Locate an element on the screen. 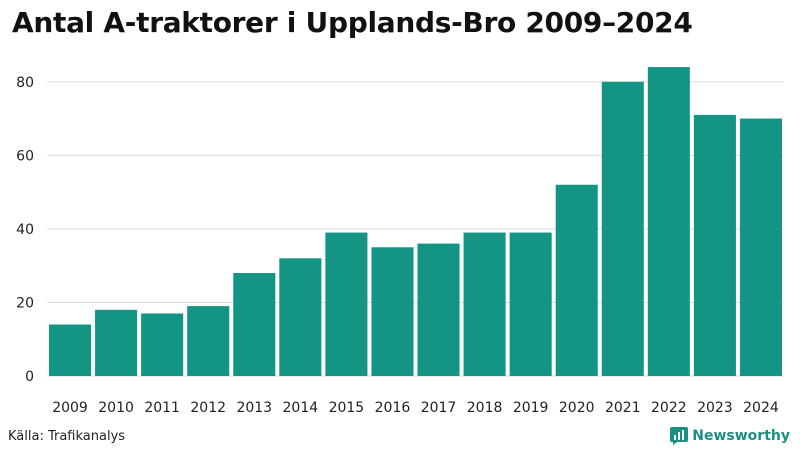  bar-2016 is located at coordinates (392, 311).